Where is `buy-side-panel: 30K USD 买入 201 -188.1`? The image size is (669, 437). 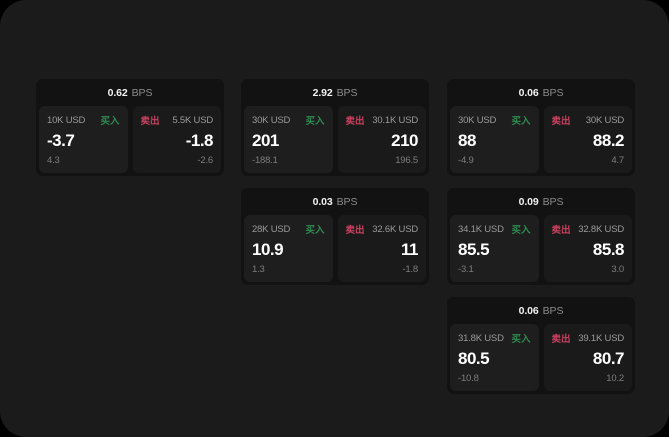 buy-side-panel: 30K USD 买入 201 -188.1 is located at coordinates (288, 139).